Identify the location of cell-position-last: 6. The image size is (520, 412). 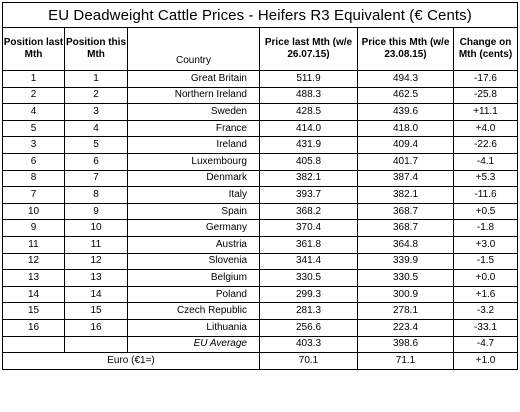
(33, 161).